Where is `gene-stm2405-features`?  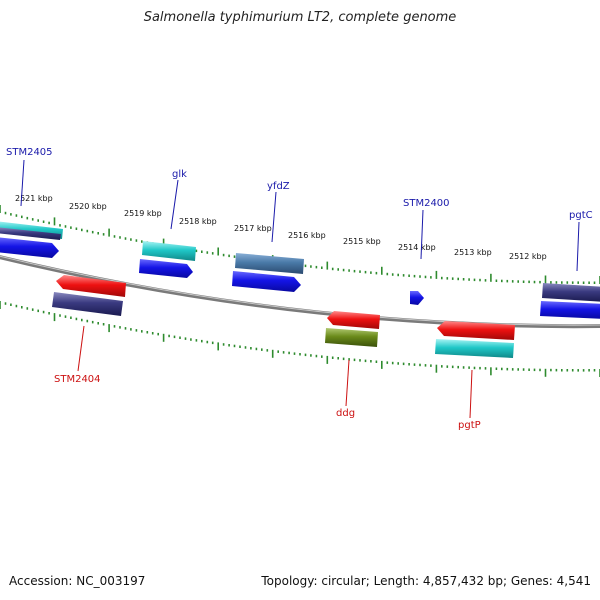
gene-stm2405-features is located at coordinates (31, 239).